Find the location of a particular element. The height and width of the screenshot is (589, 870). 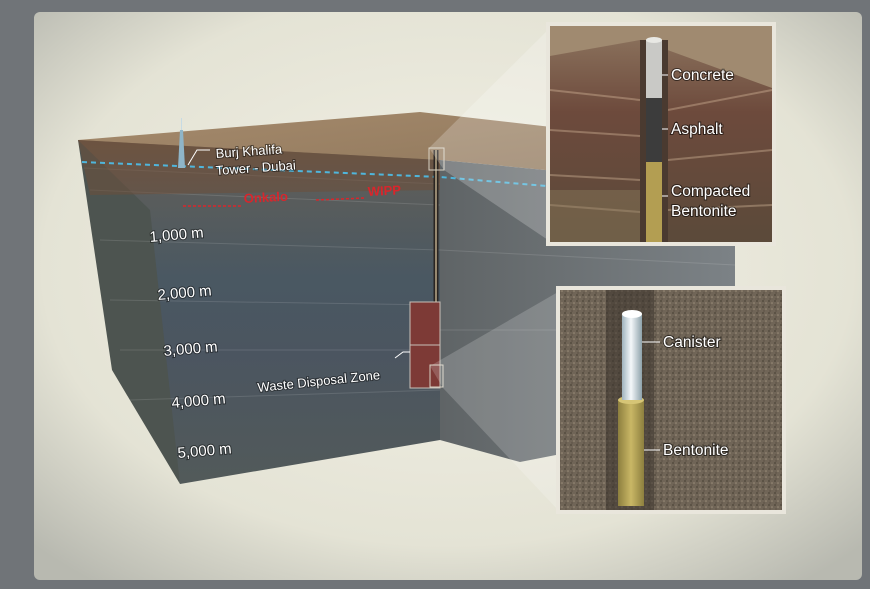

block-left-face is located at coordinates (129, 312).